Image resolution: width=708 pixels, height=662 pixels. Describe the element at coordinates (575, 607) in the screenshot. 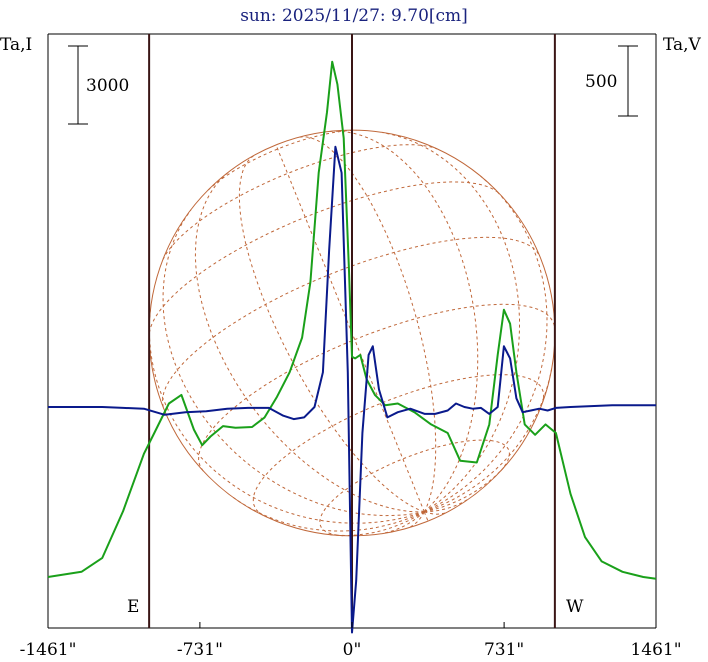

I see `west-label: W` at that location.